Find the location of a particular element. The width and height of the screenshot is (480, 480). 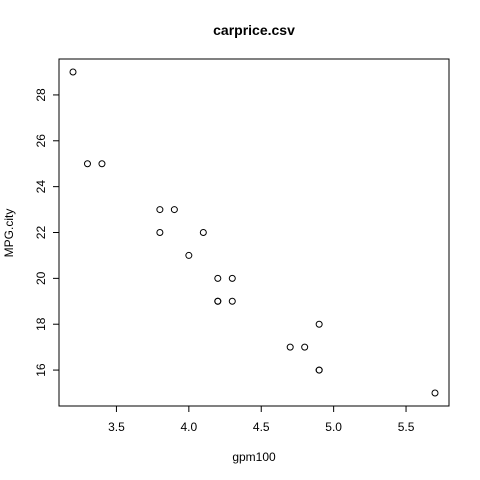

y-tick-label: 24 is located at coordinates (41, 187).